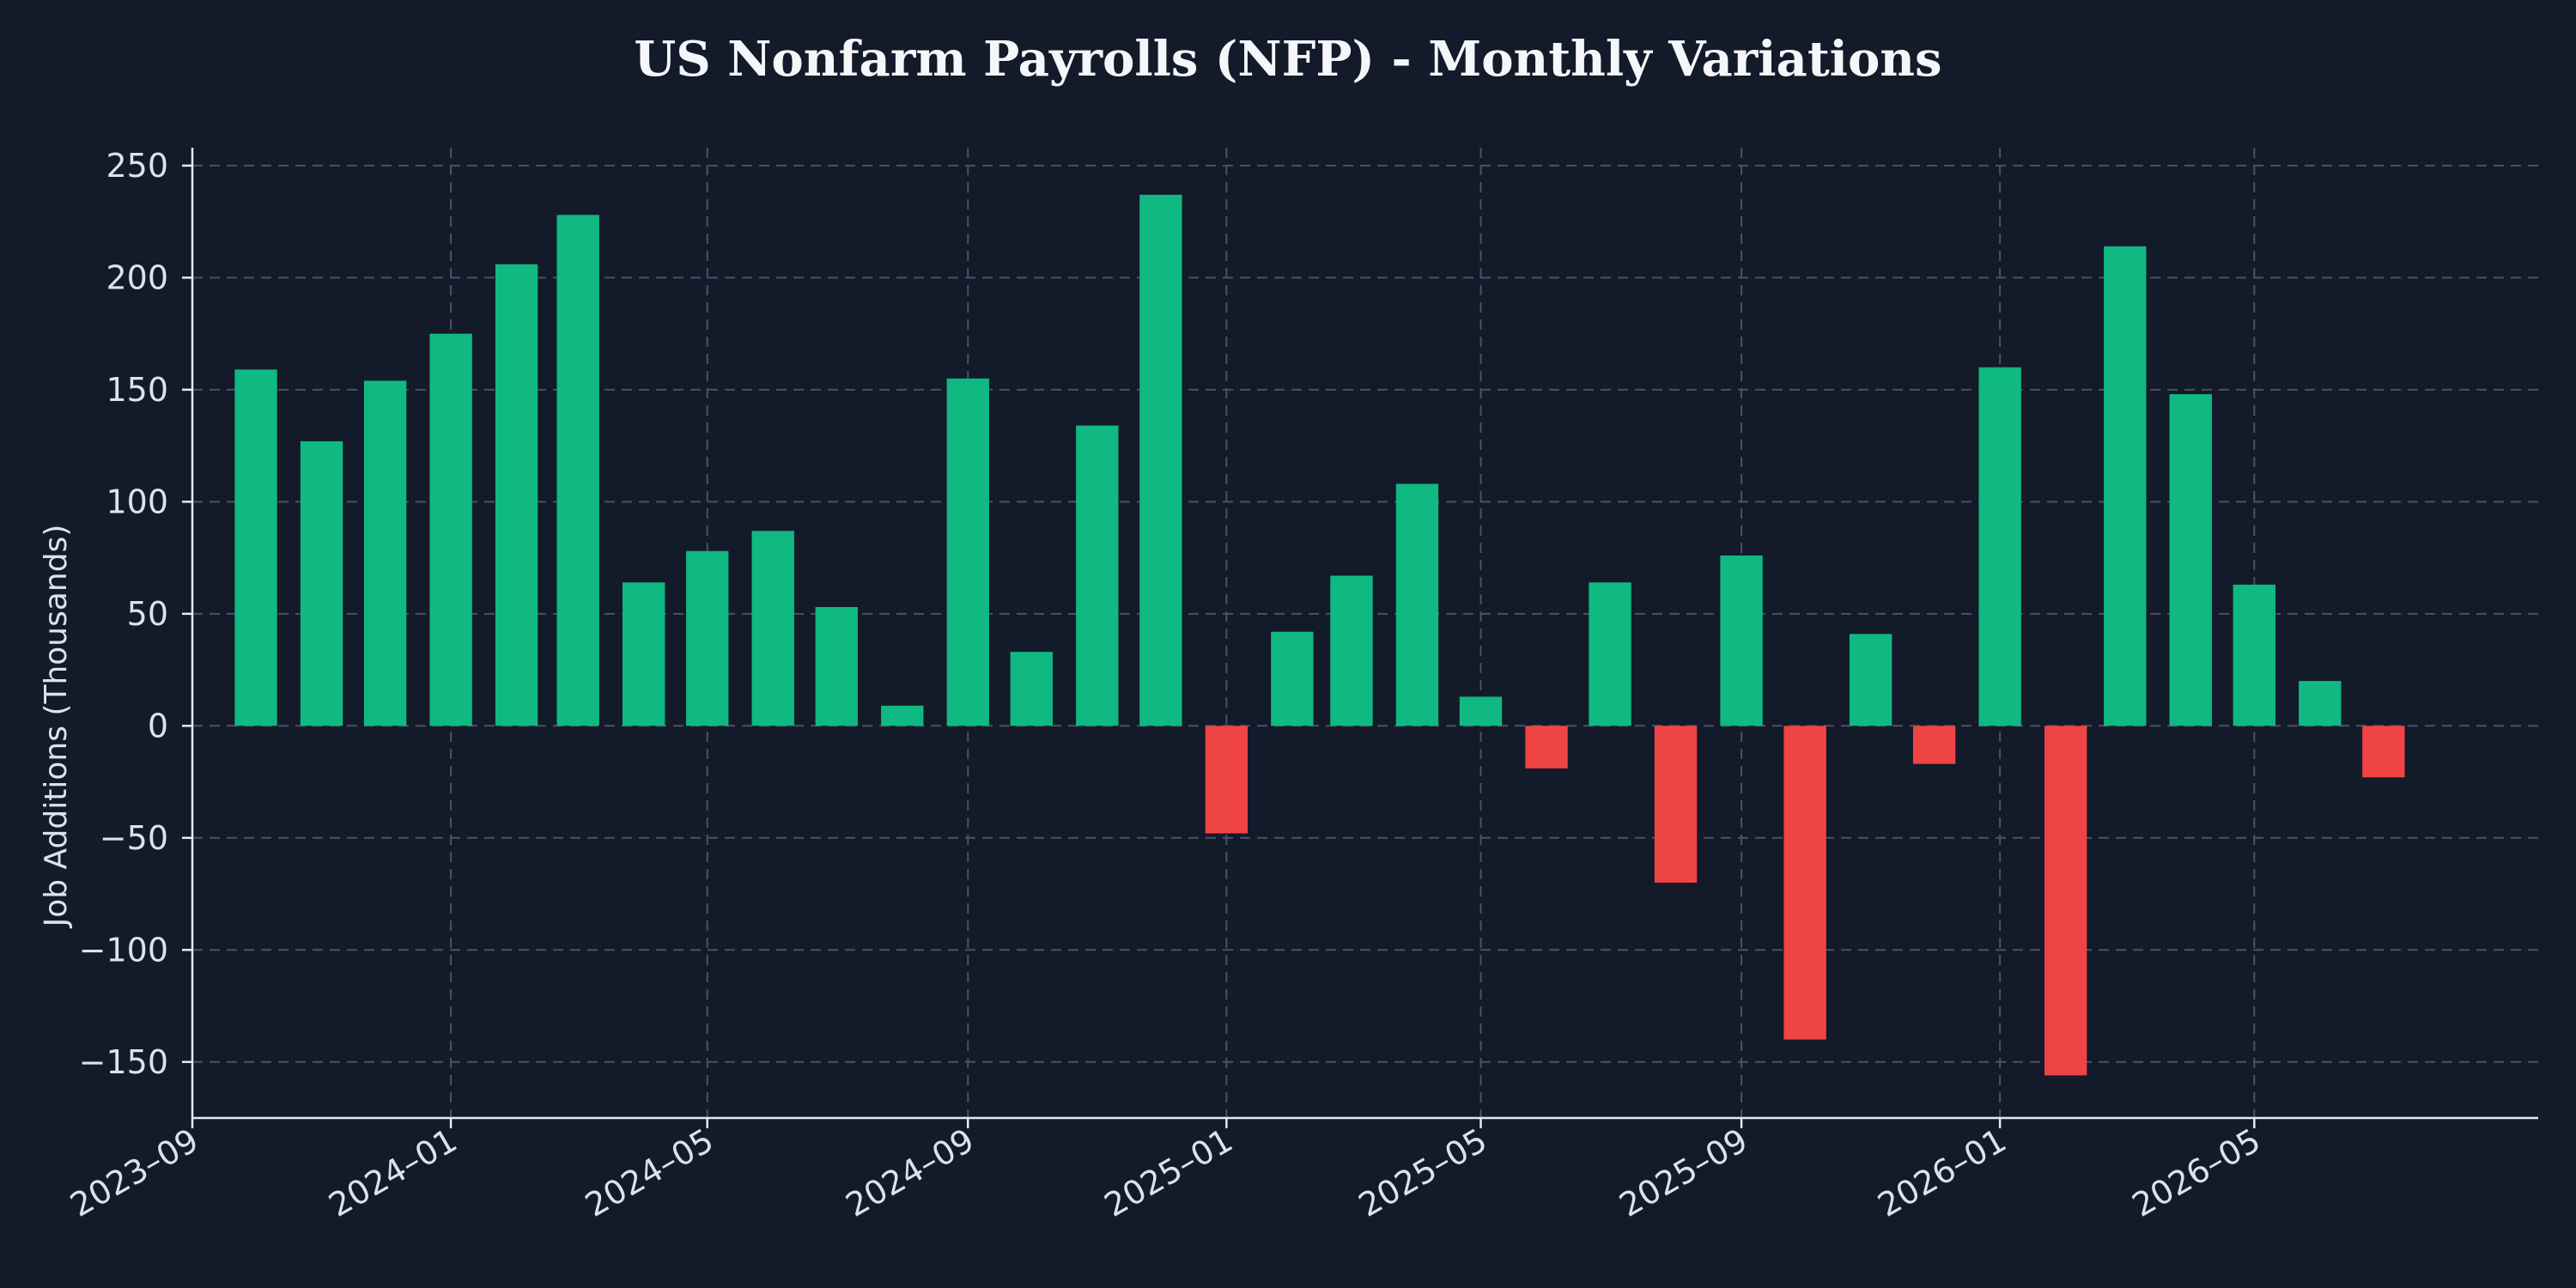  I want to click on y-tick-label: −50, so click(134, 838).